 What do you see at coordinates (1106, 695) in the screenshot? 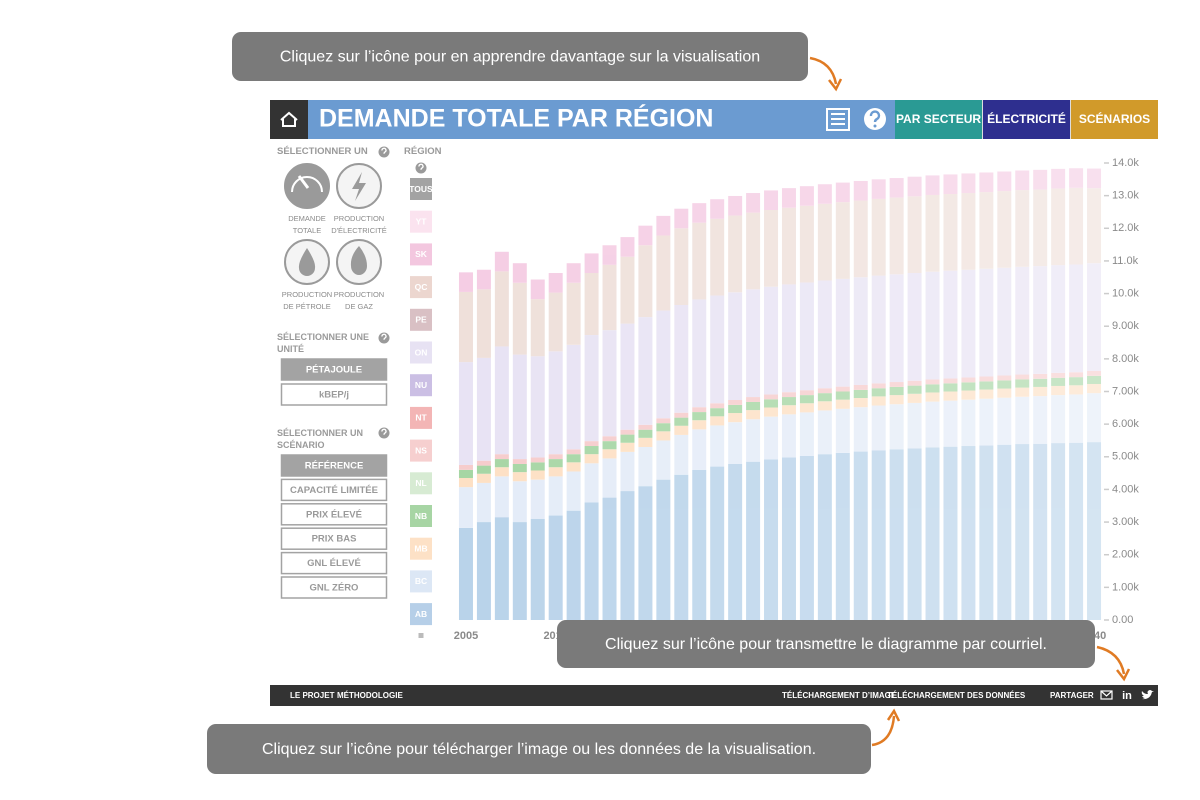
I see `mail-icon` at bounding box center [1106, 695].